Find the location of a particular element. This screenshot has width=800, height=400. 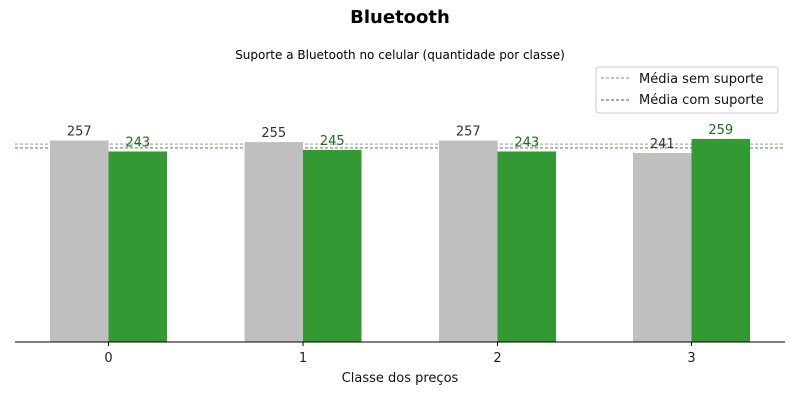

legend: Média sem suporte Média com suporte is located at coordinates (687, 90).